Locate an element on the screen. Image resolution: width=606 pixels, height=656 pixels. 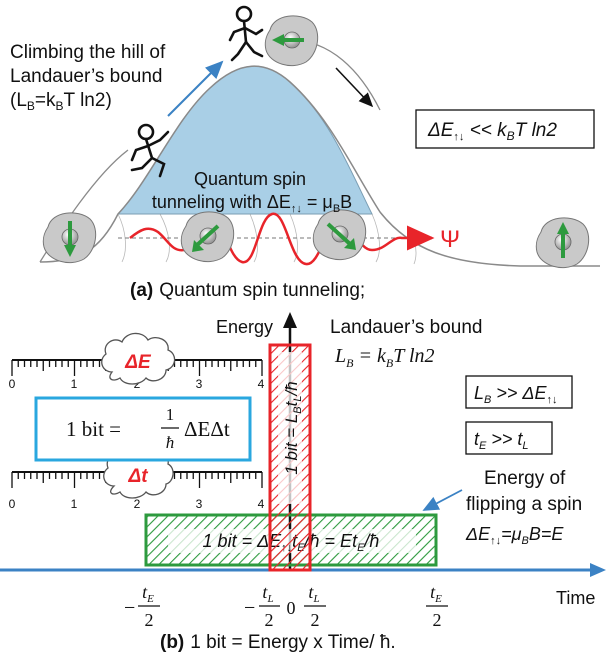
bit-formula-rhs: ΔEΔt is located at coordinates (207, 429).